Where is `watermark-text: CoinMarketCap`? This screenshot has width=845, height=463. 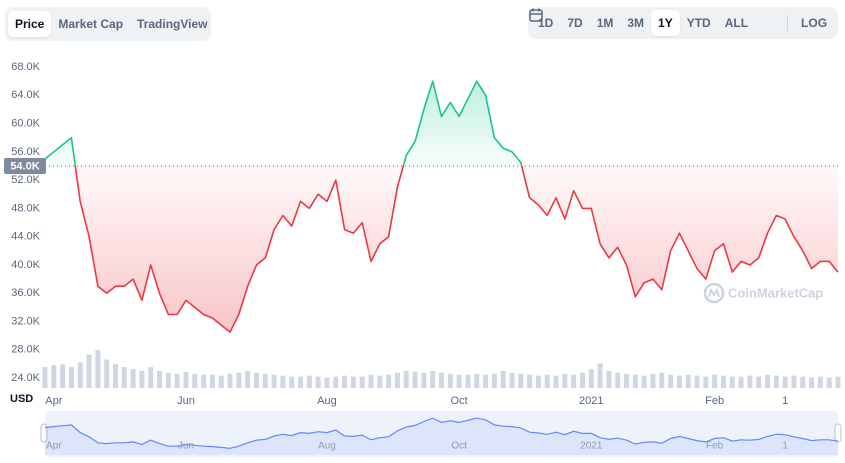
watermark-text: CoinMarketCap is located at coordinates (775, 292).